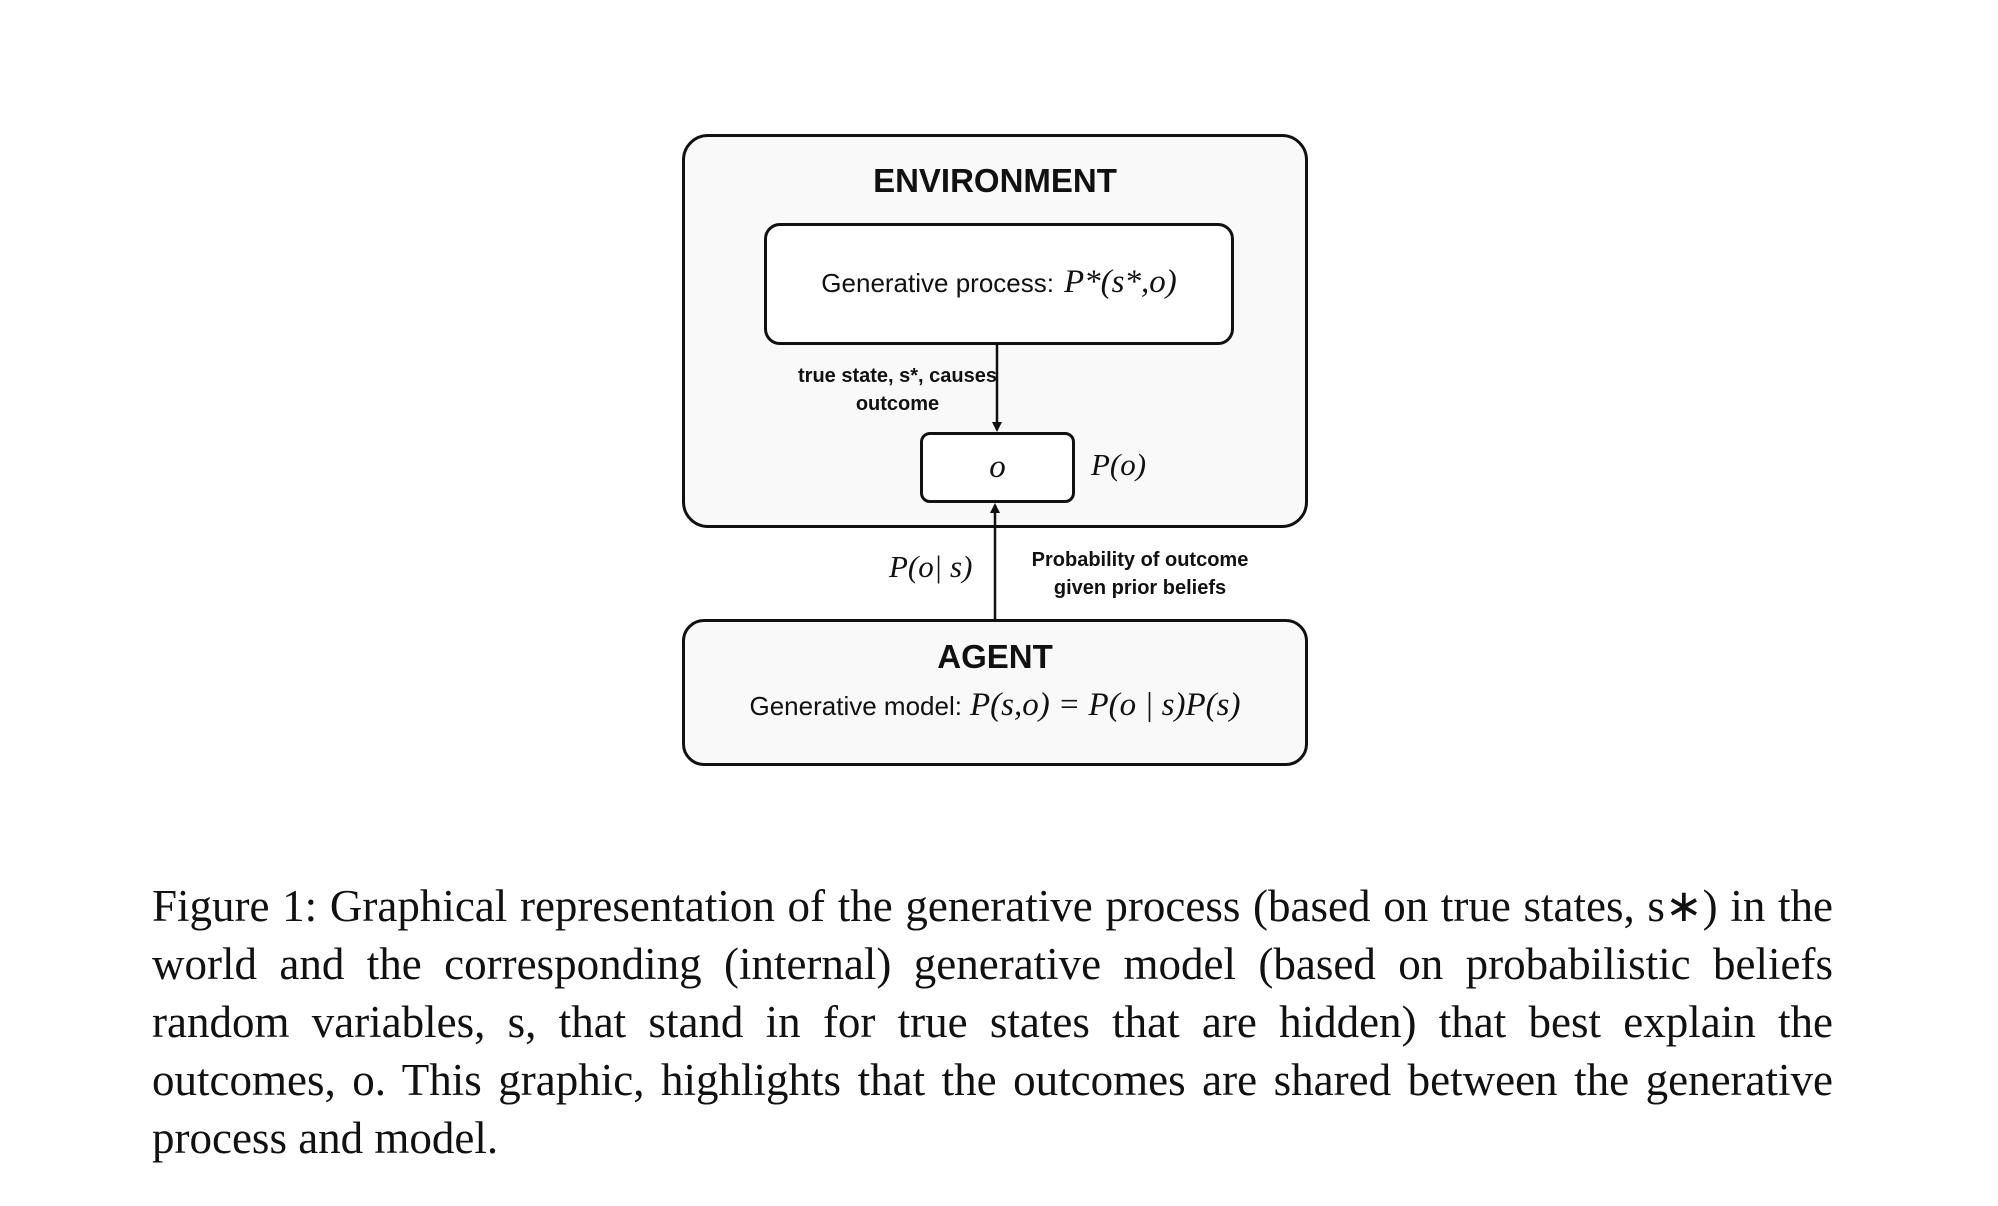 The height and width of the screenshot is (1206, 1998). Describe the element at coordinates (855, 706) in the screenshot. I see `generative-model-label: Generative model:` at that location.